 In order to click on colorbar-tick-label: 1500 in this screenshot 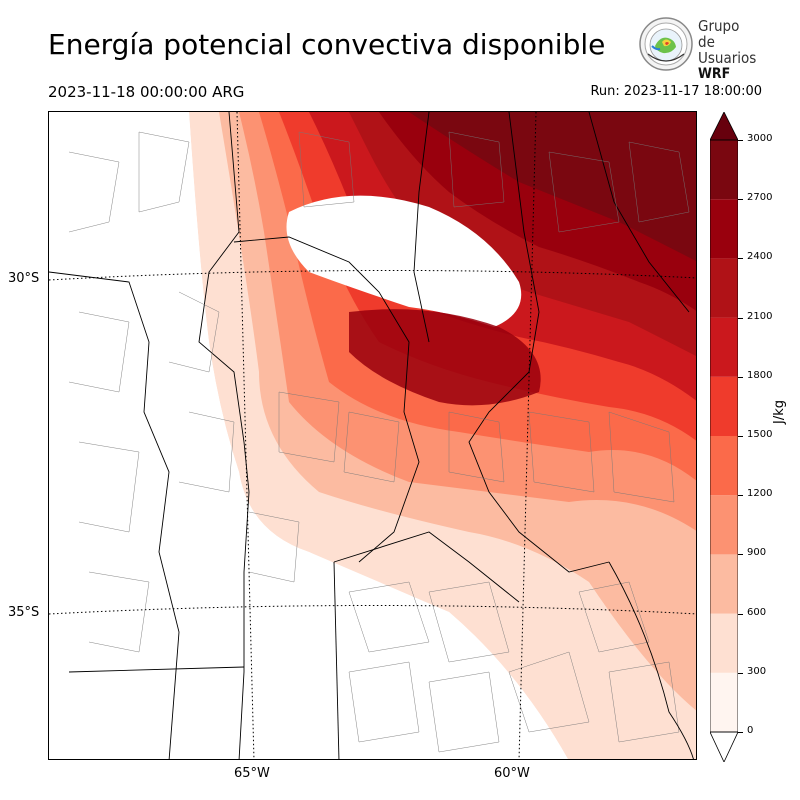, I will do `click(760, 434)`.